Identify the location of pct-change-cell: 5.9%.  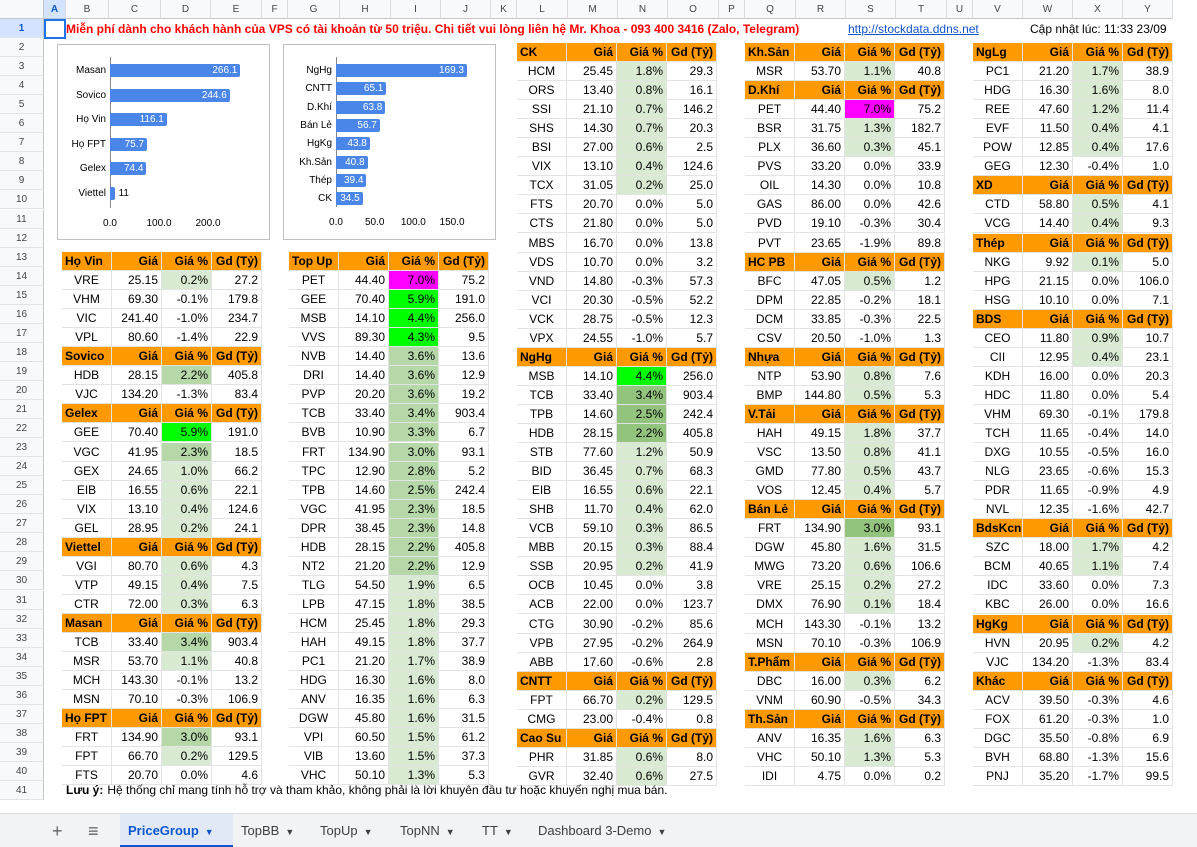
(414, 300).